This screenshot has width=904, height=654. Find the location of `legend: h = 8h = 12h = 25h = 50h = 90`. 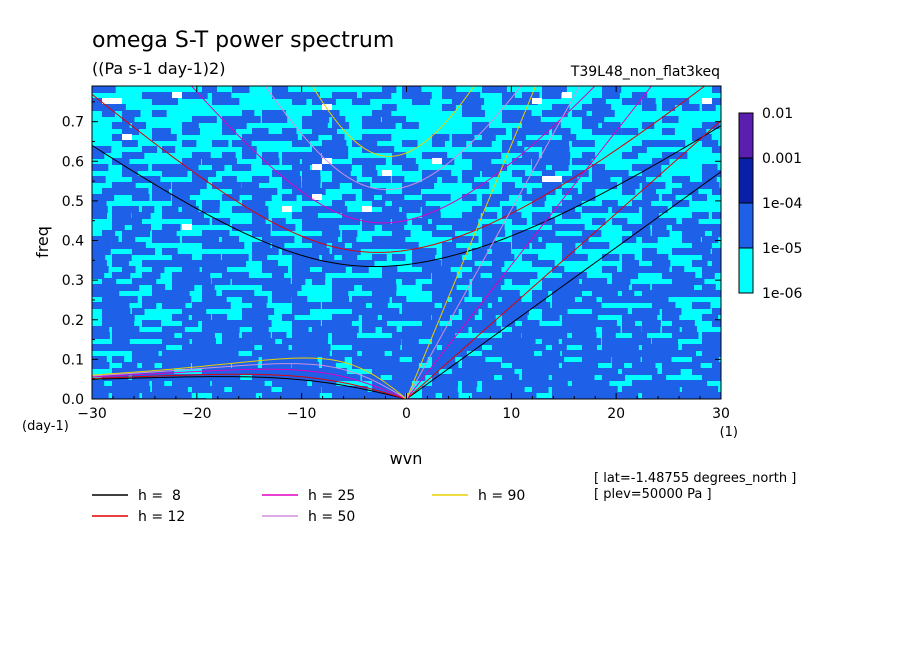

legend: h = 8h = 12h = 25h = 50h = 90 is located at coordinates (308, 506).